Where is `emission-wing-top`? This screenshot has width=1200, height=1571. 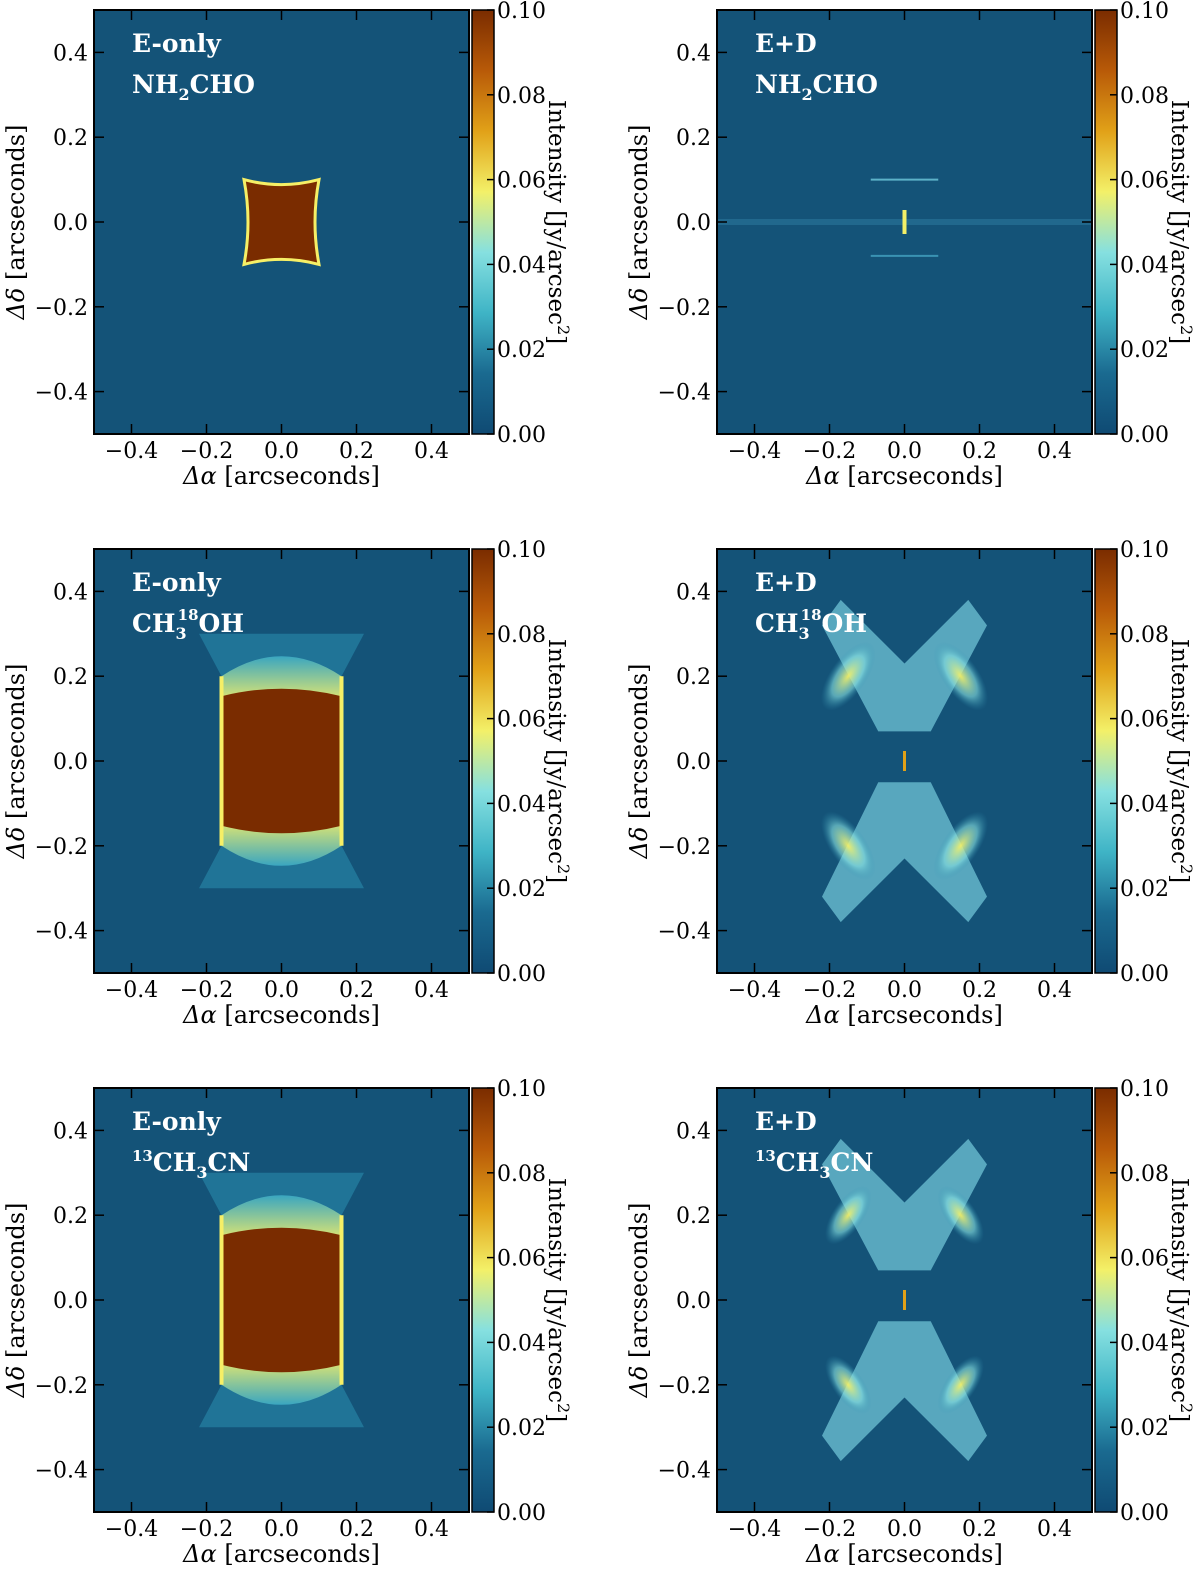 emission-wing-top is located at coordinates (904, 1204).